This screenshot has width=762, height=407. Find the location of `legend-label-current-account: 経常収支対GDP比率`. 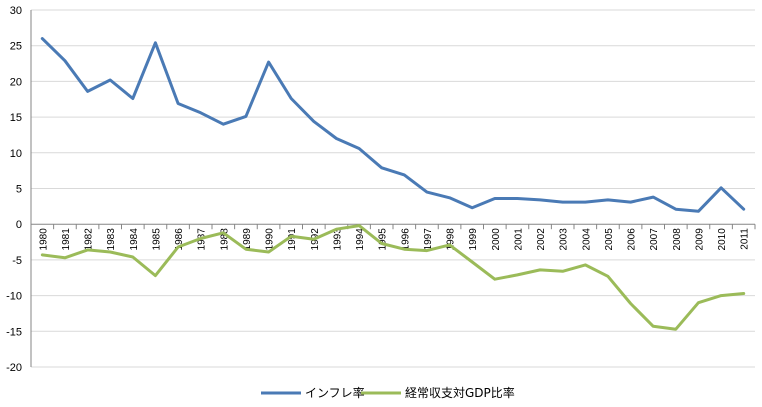

legend-label-current-account: 経常収支対GDP比率 is located at coordinates (460, 392).